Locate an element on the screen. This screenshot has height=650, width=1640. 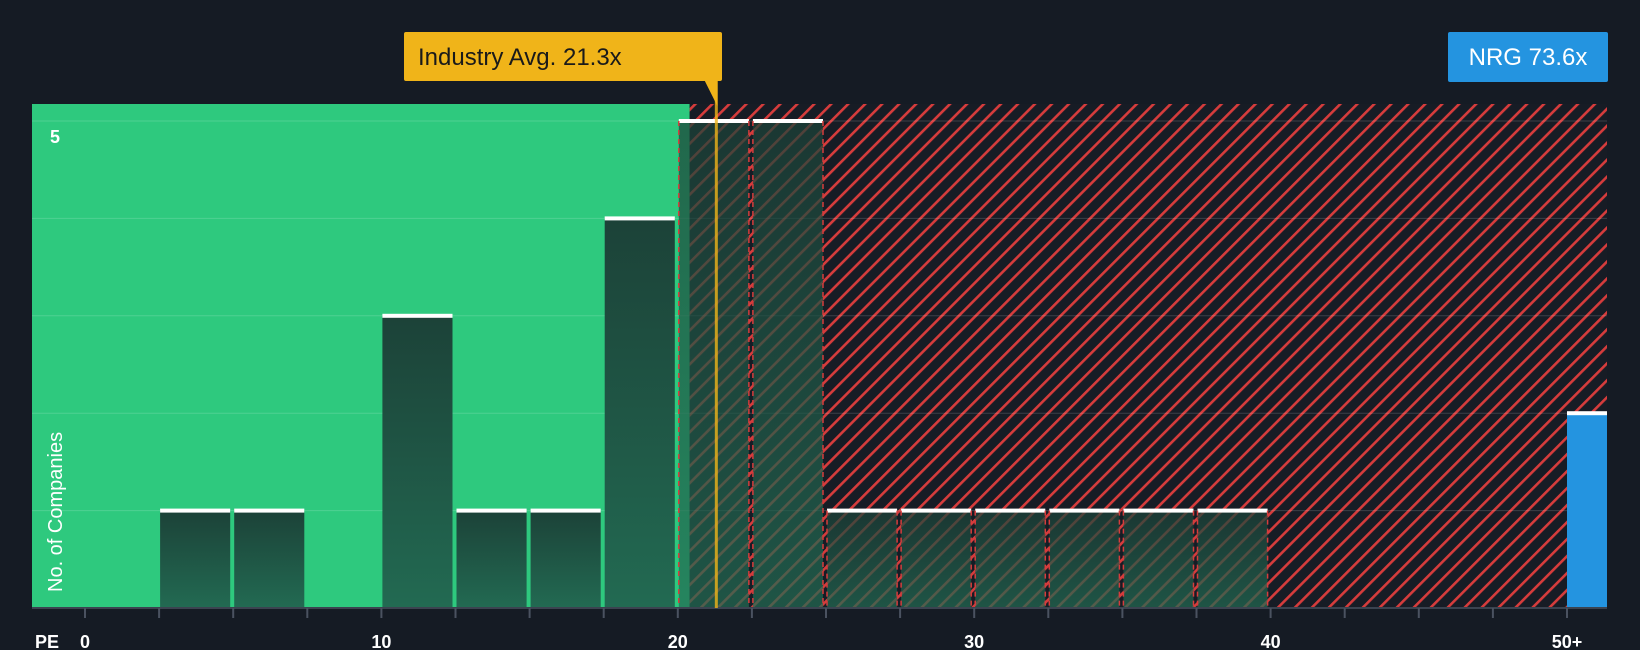
x-tick-label-50plus: 50+ is located at coordinates (1567, 641).